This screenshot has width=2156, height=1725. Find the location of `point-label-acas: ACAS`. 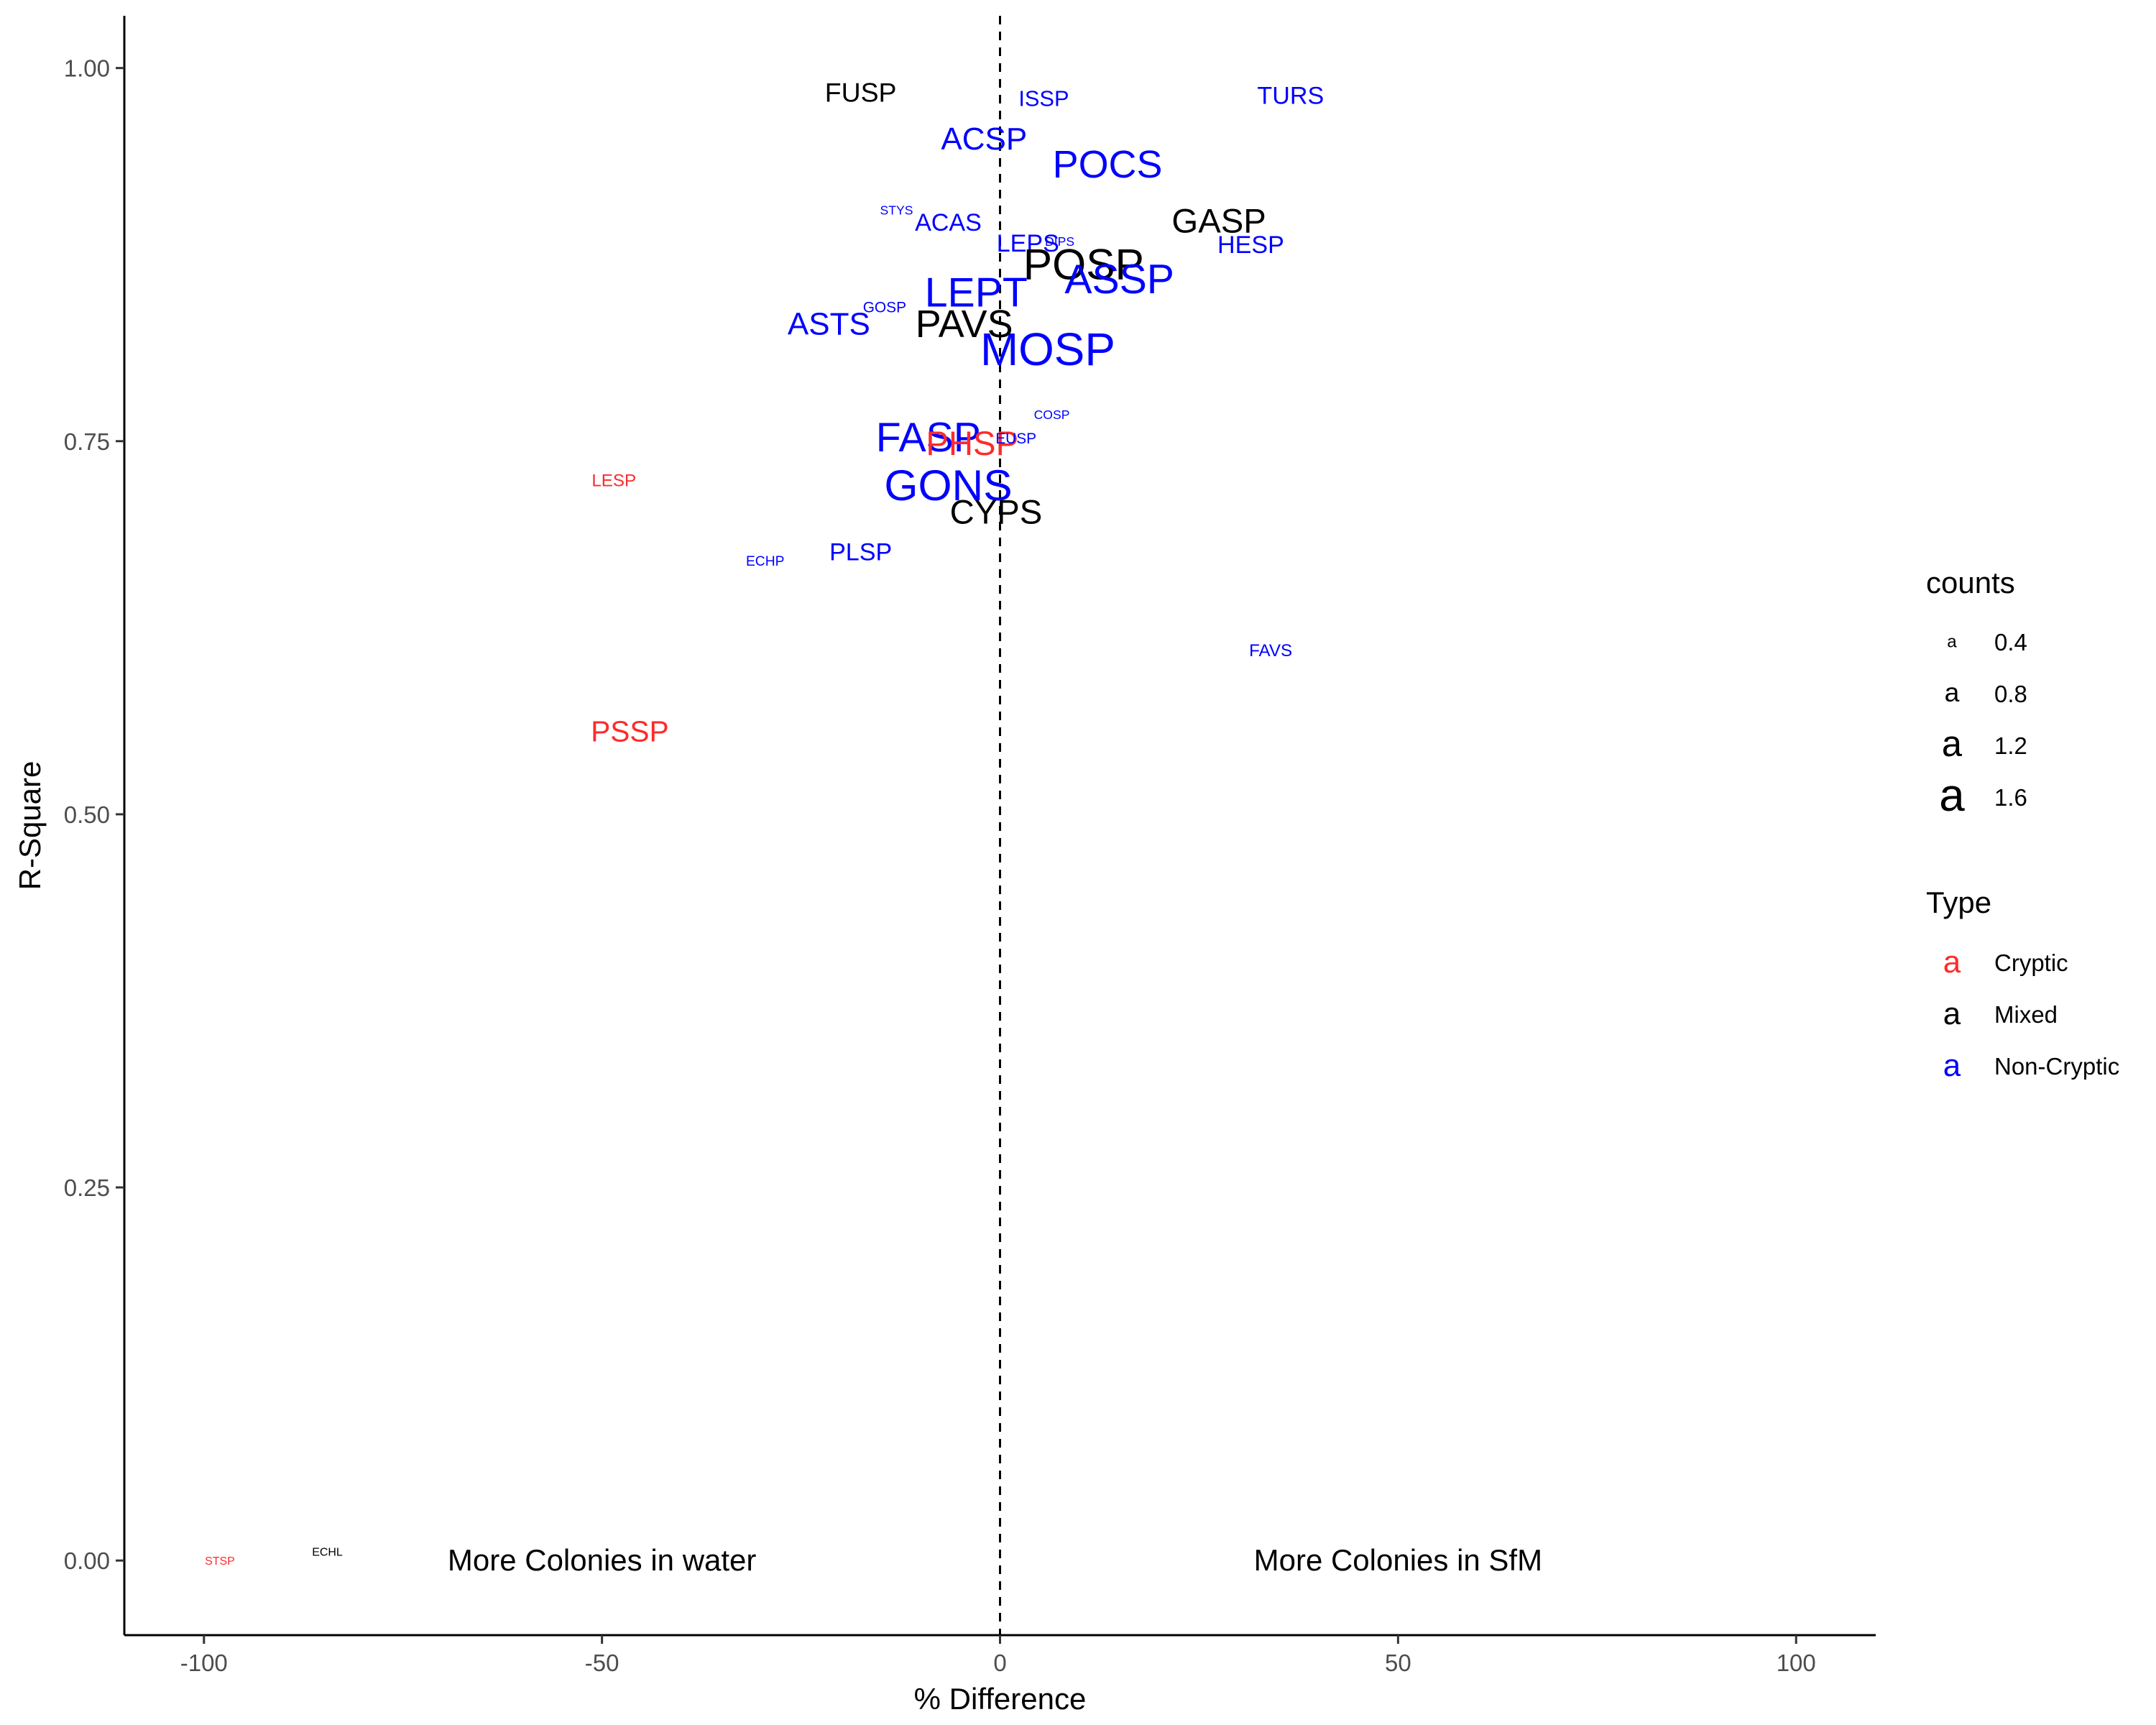

point-label-acas: ACAS is located at coordinates (948, 222).